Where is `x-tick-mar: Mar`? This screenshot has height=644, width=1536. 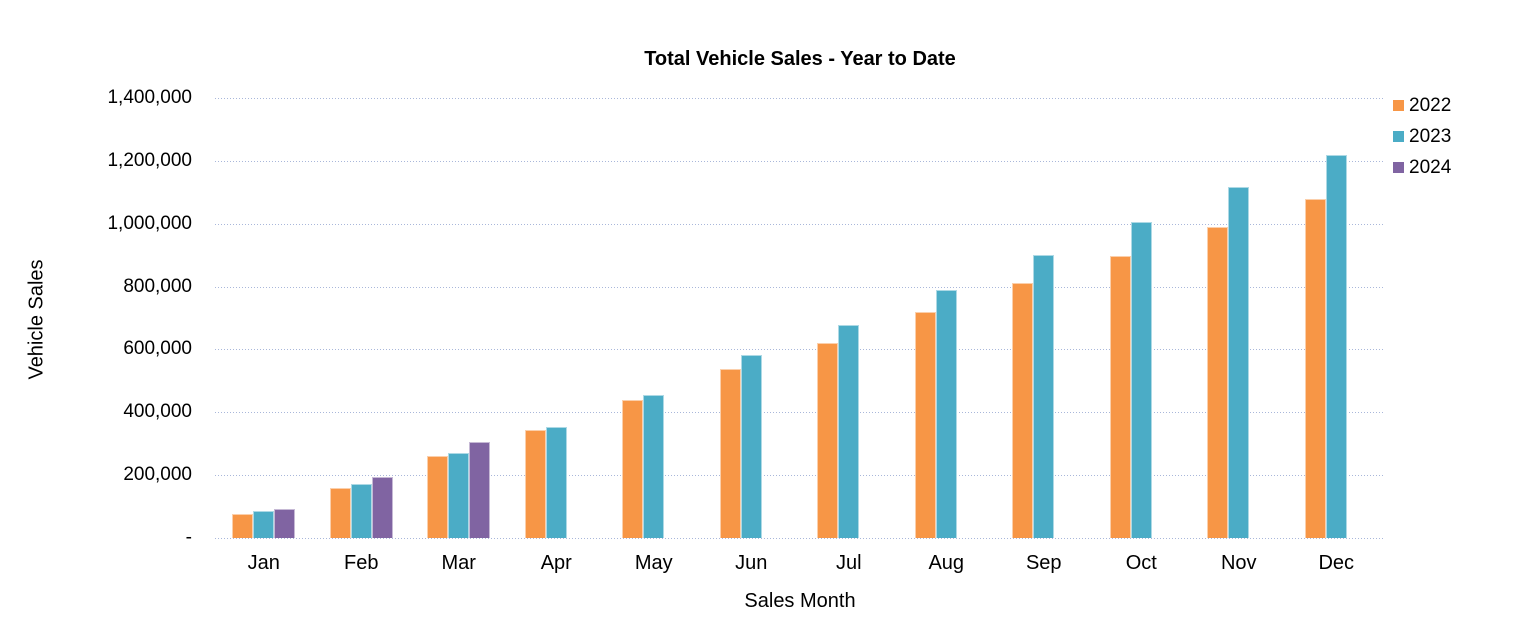 x-tick-mar: Mar is located at coordinates (458, 563).